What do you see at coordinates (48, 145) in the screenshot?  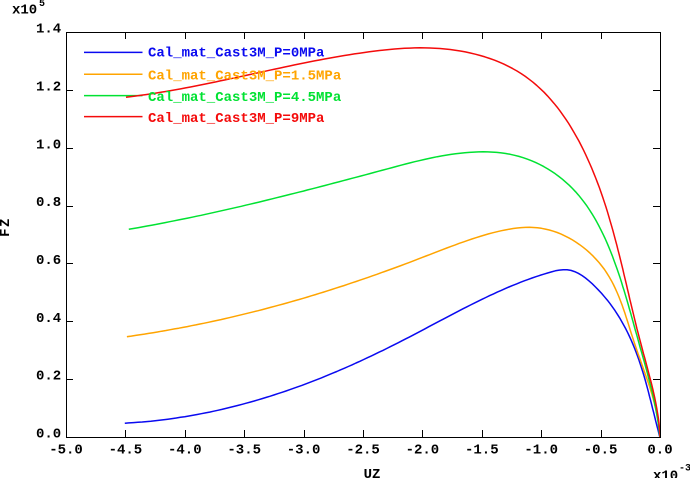 I see `svg-text: 1.0` at bounding box center [48, 145].